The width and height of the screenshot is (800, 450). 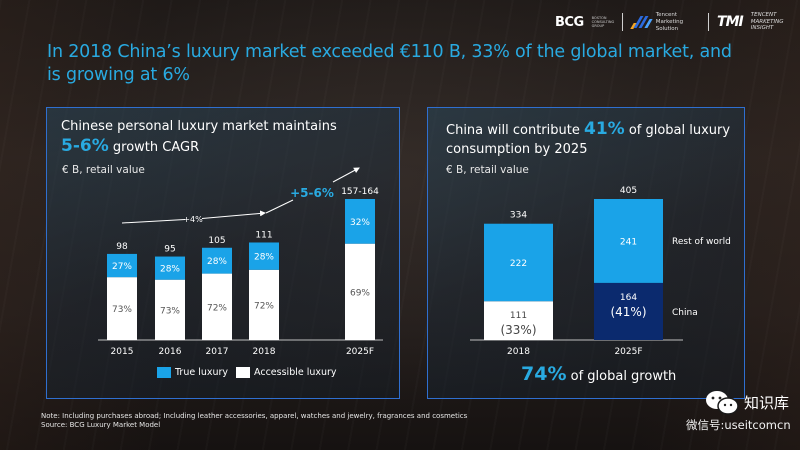 What do you see at coordinates (153, 221) in the screenshot?
I see `trend-line-4pct-a` at bounding box center [153, 221].